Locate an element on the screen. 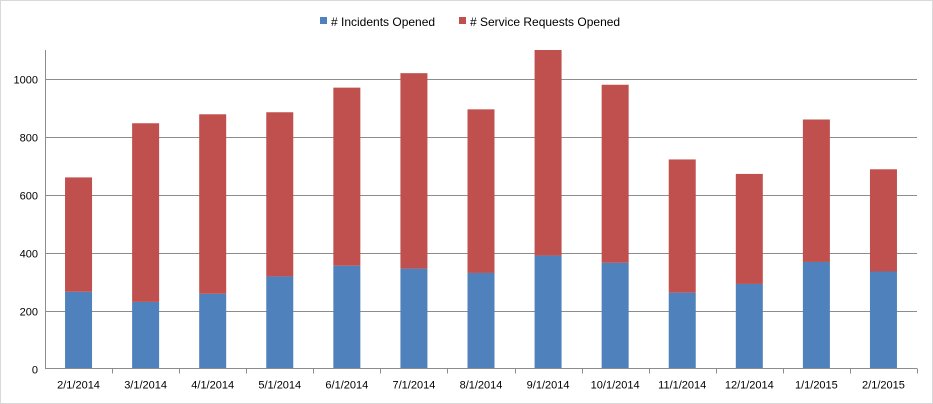  x-tick-label: 9/1/2014 is located at coordinates (548, 386).